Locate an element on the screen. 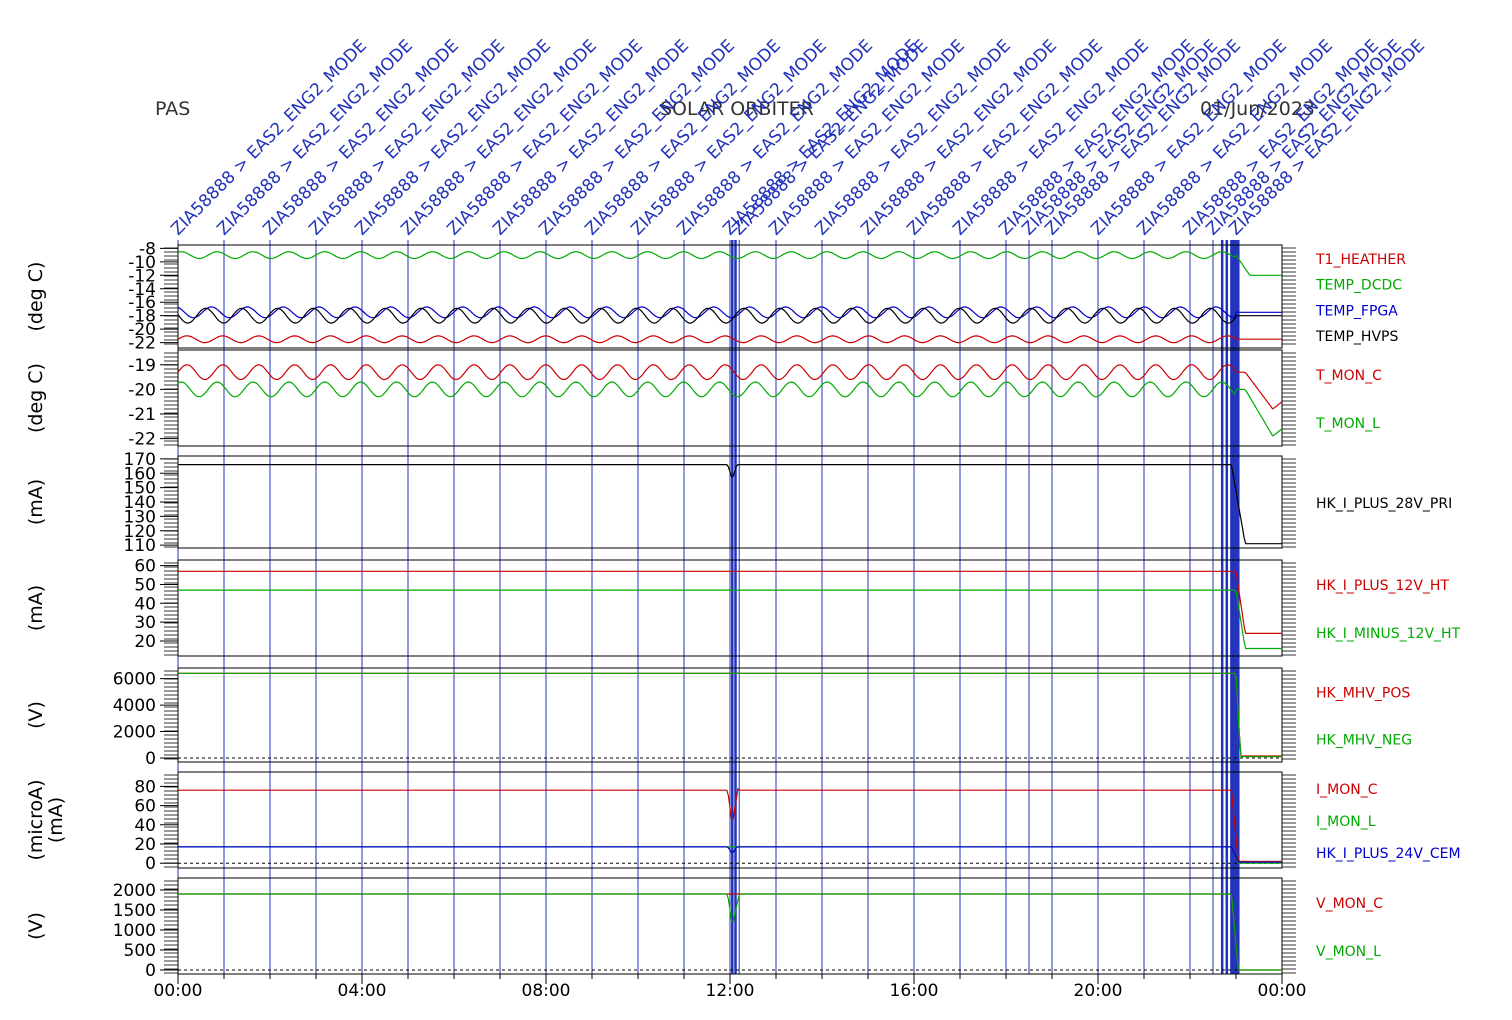  y-tick-label: 1000 is located at coordinates (134, 931).